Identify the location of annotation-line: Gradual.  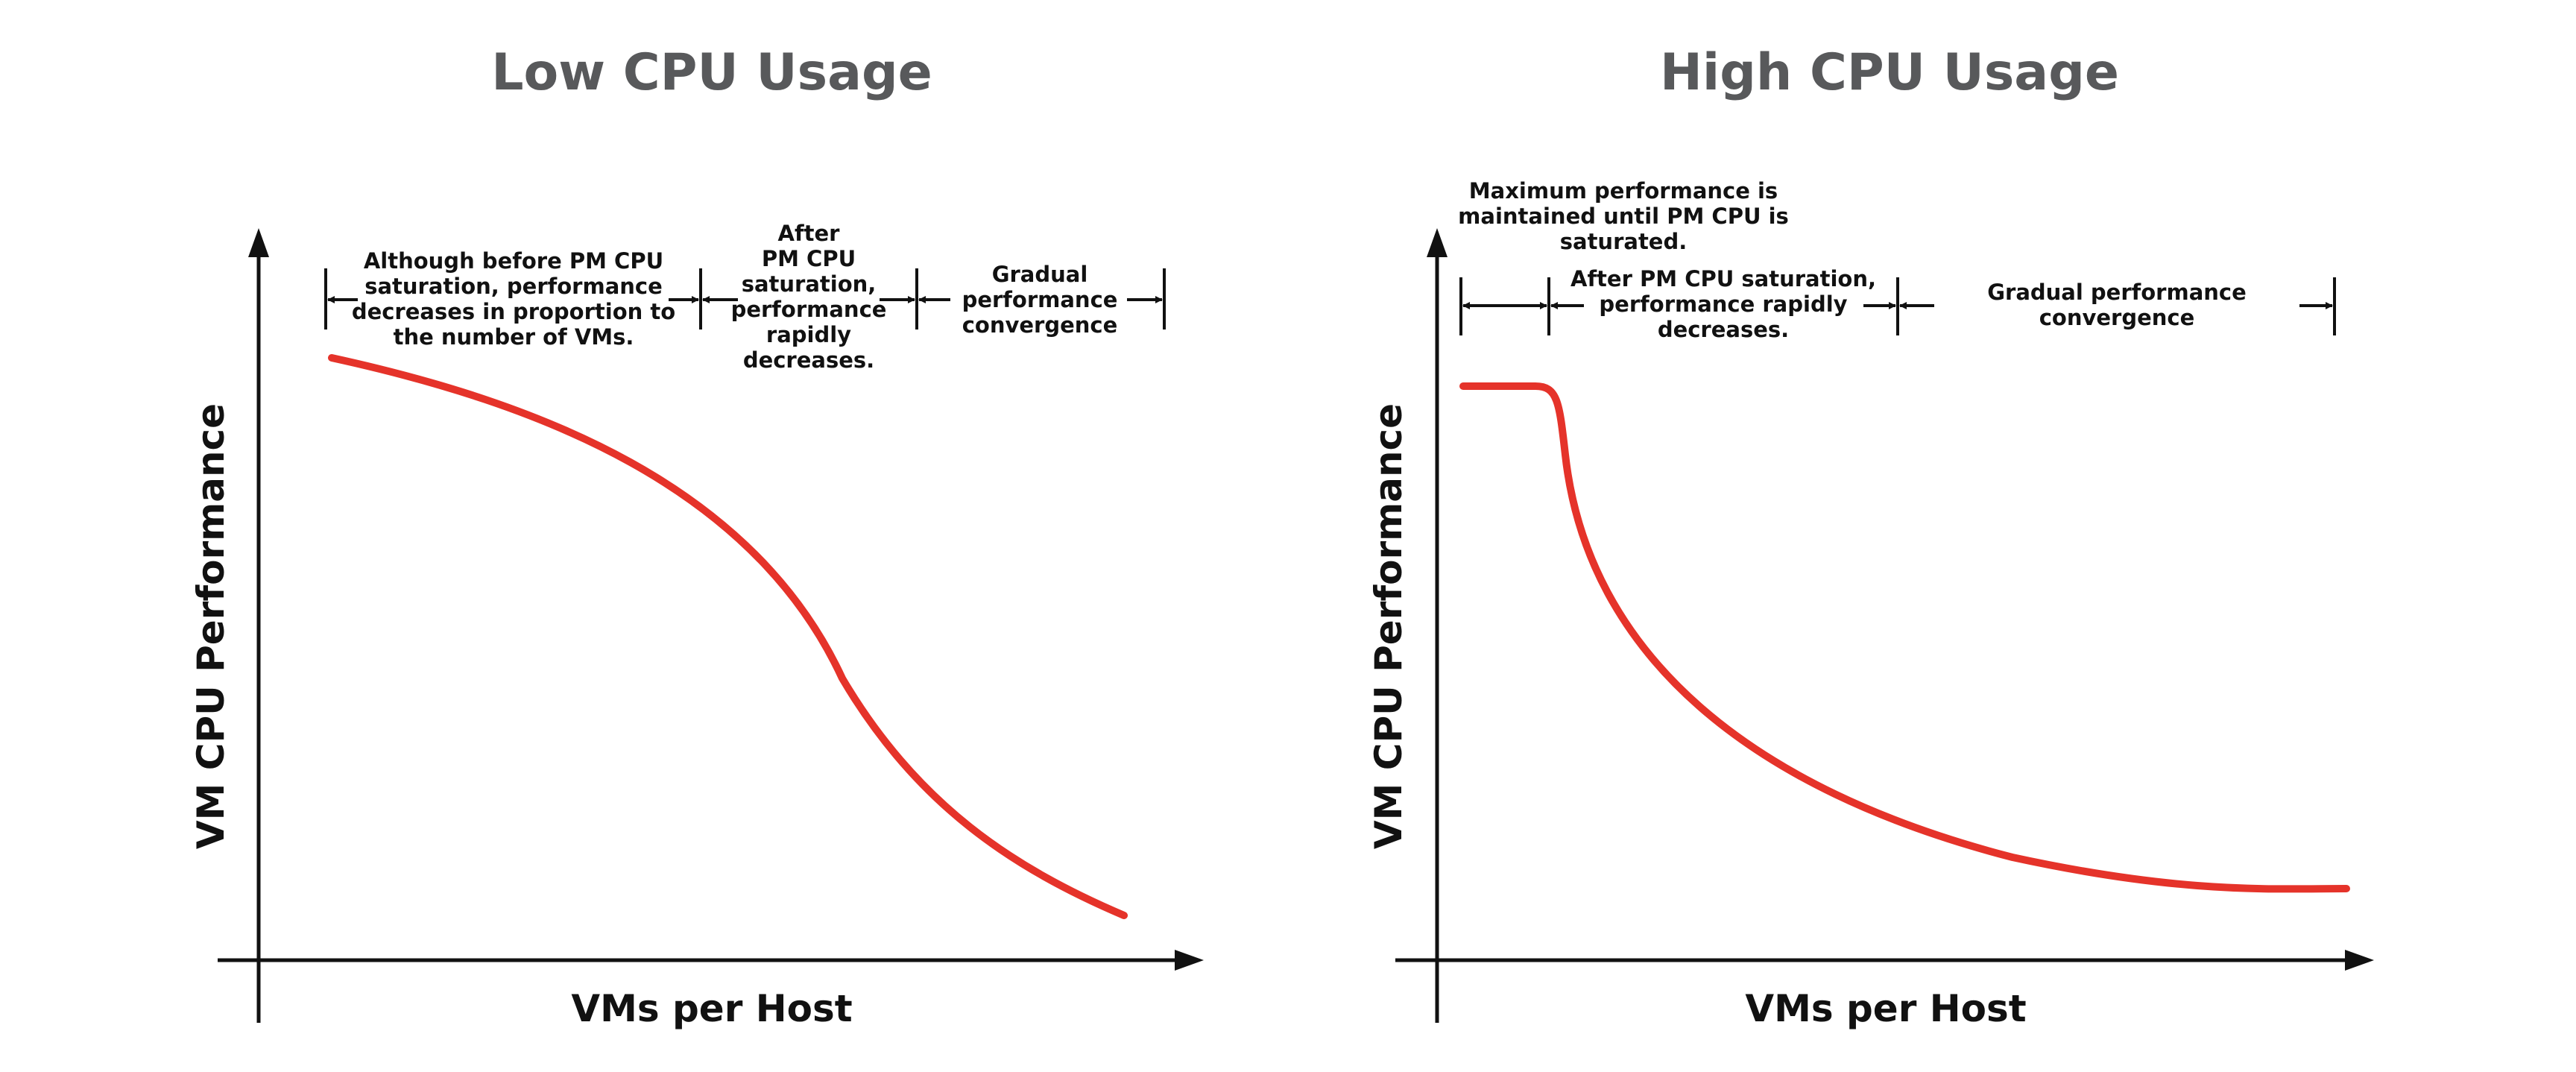
(1040, 274).